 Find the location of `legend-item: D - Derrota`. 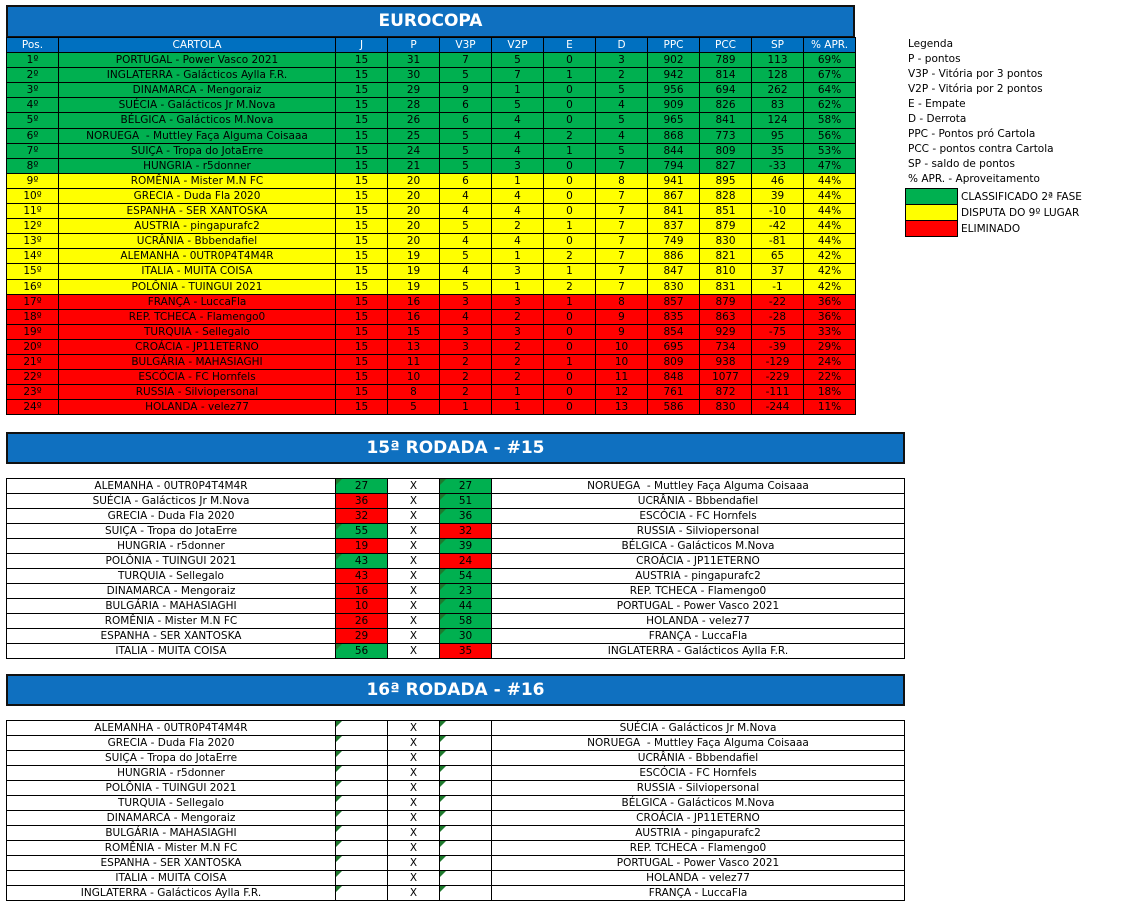

legend-item: D - Derrota is located at coordinates (937, 119).